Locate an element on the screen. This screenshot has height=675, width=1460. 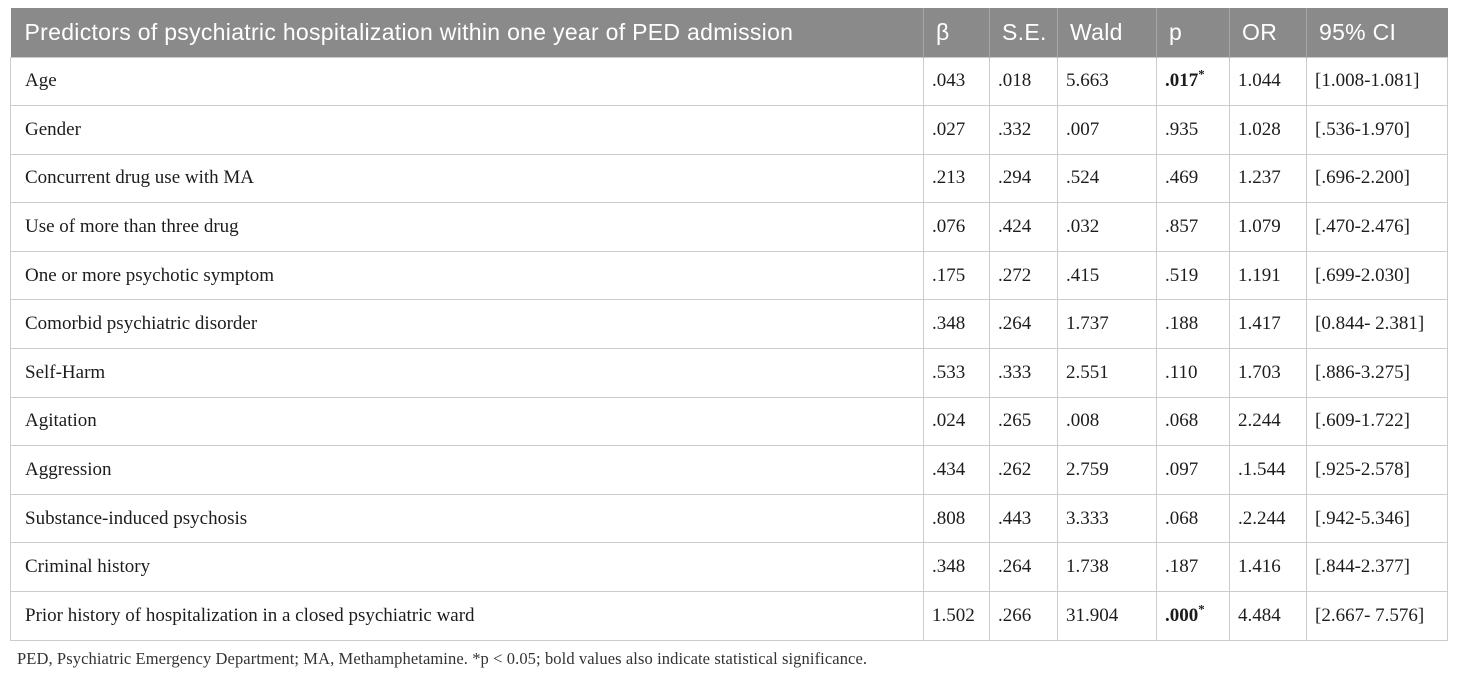
beta-value: .024 is located at coordinates (956, 421).